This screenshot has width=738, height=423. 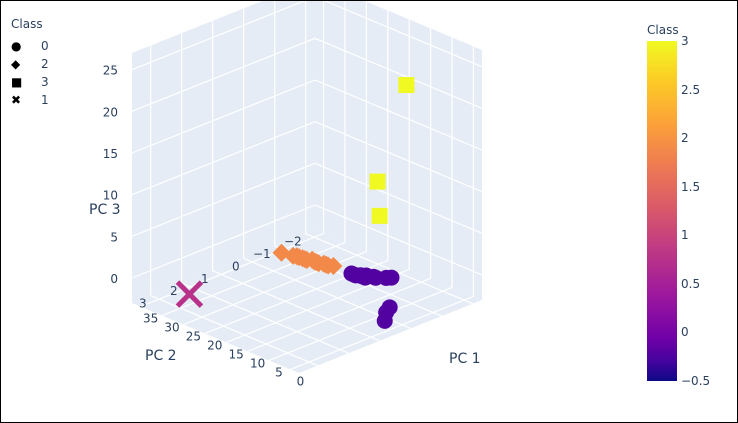 I want to click on y-tick-label: 2, so click(x=174, y=291).